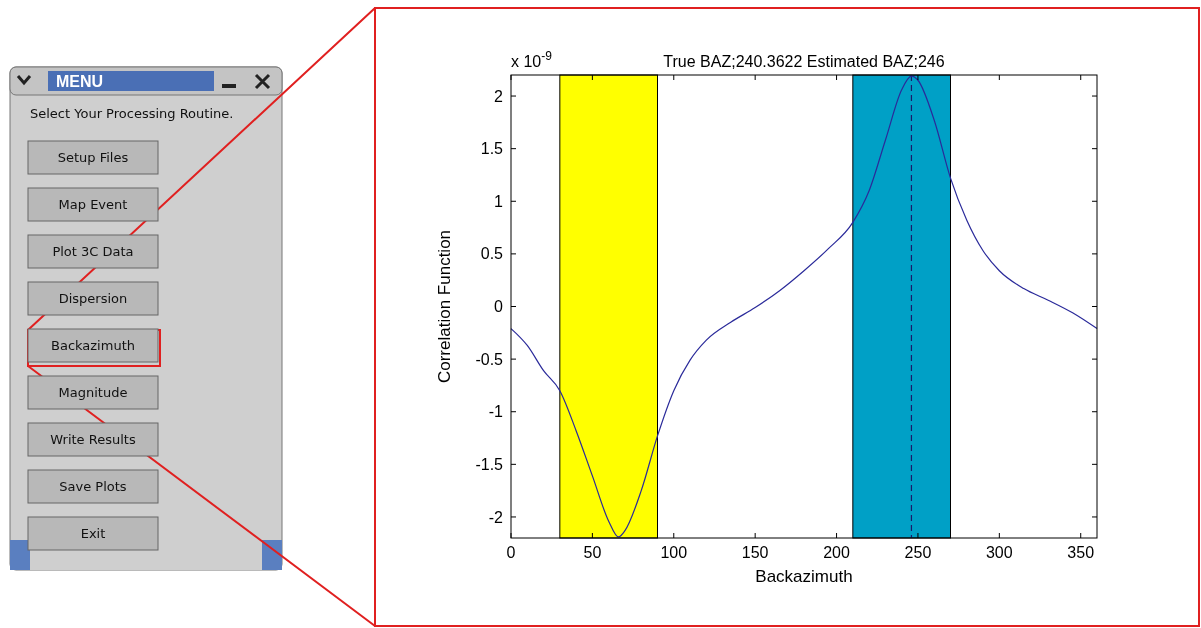 Image resolution: width=1201 pixels, height=628 pixels. I want to click on text: Exit, so click(93, 533).